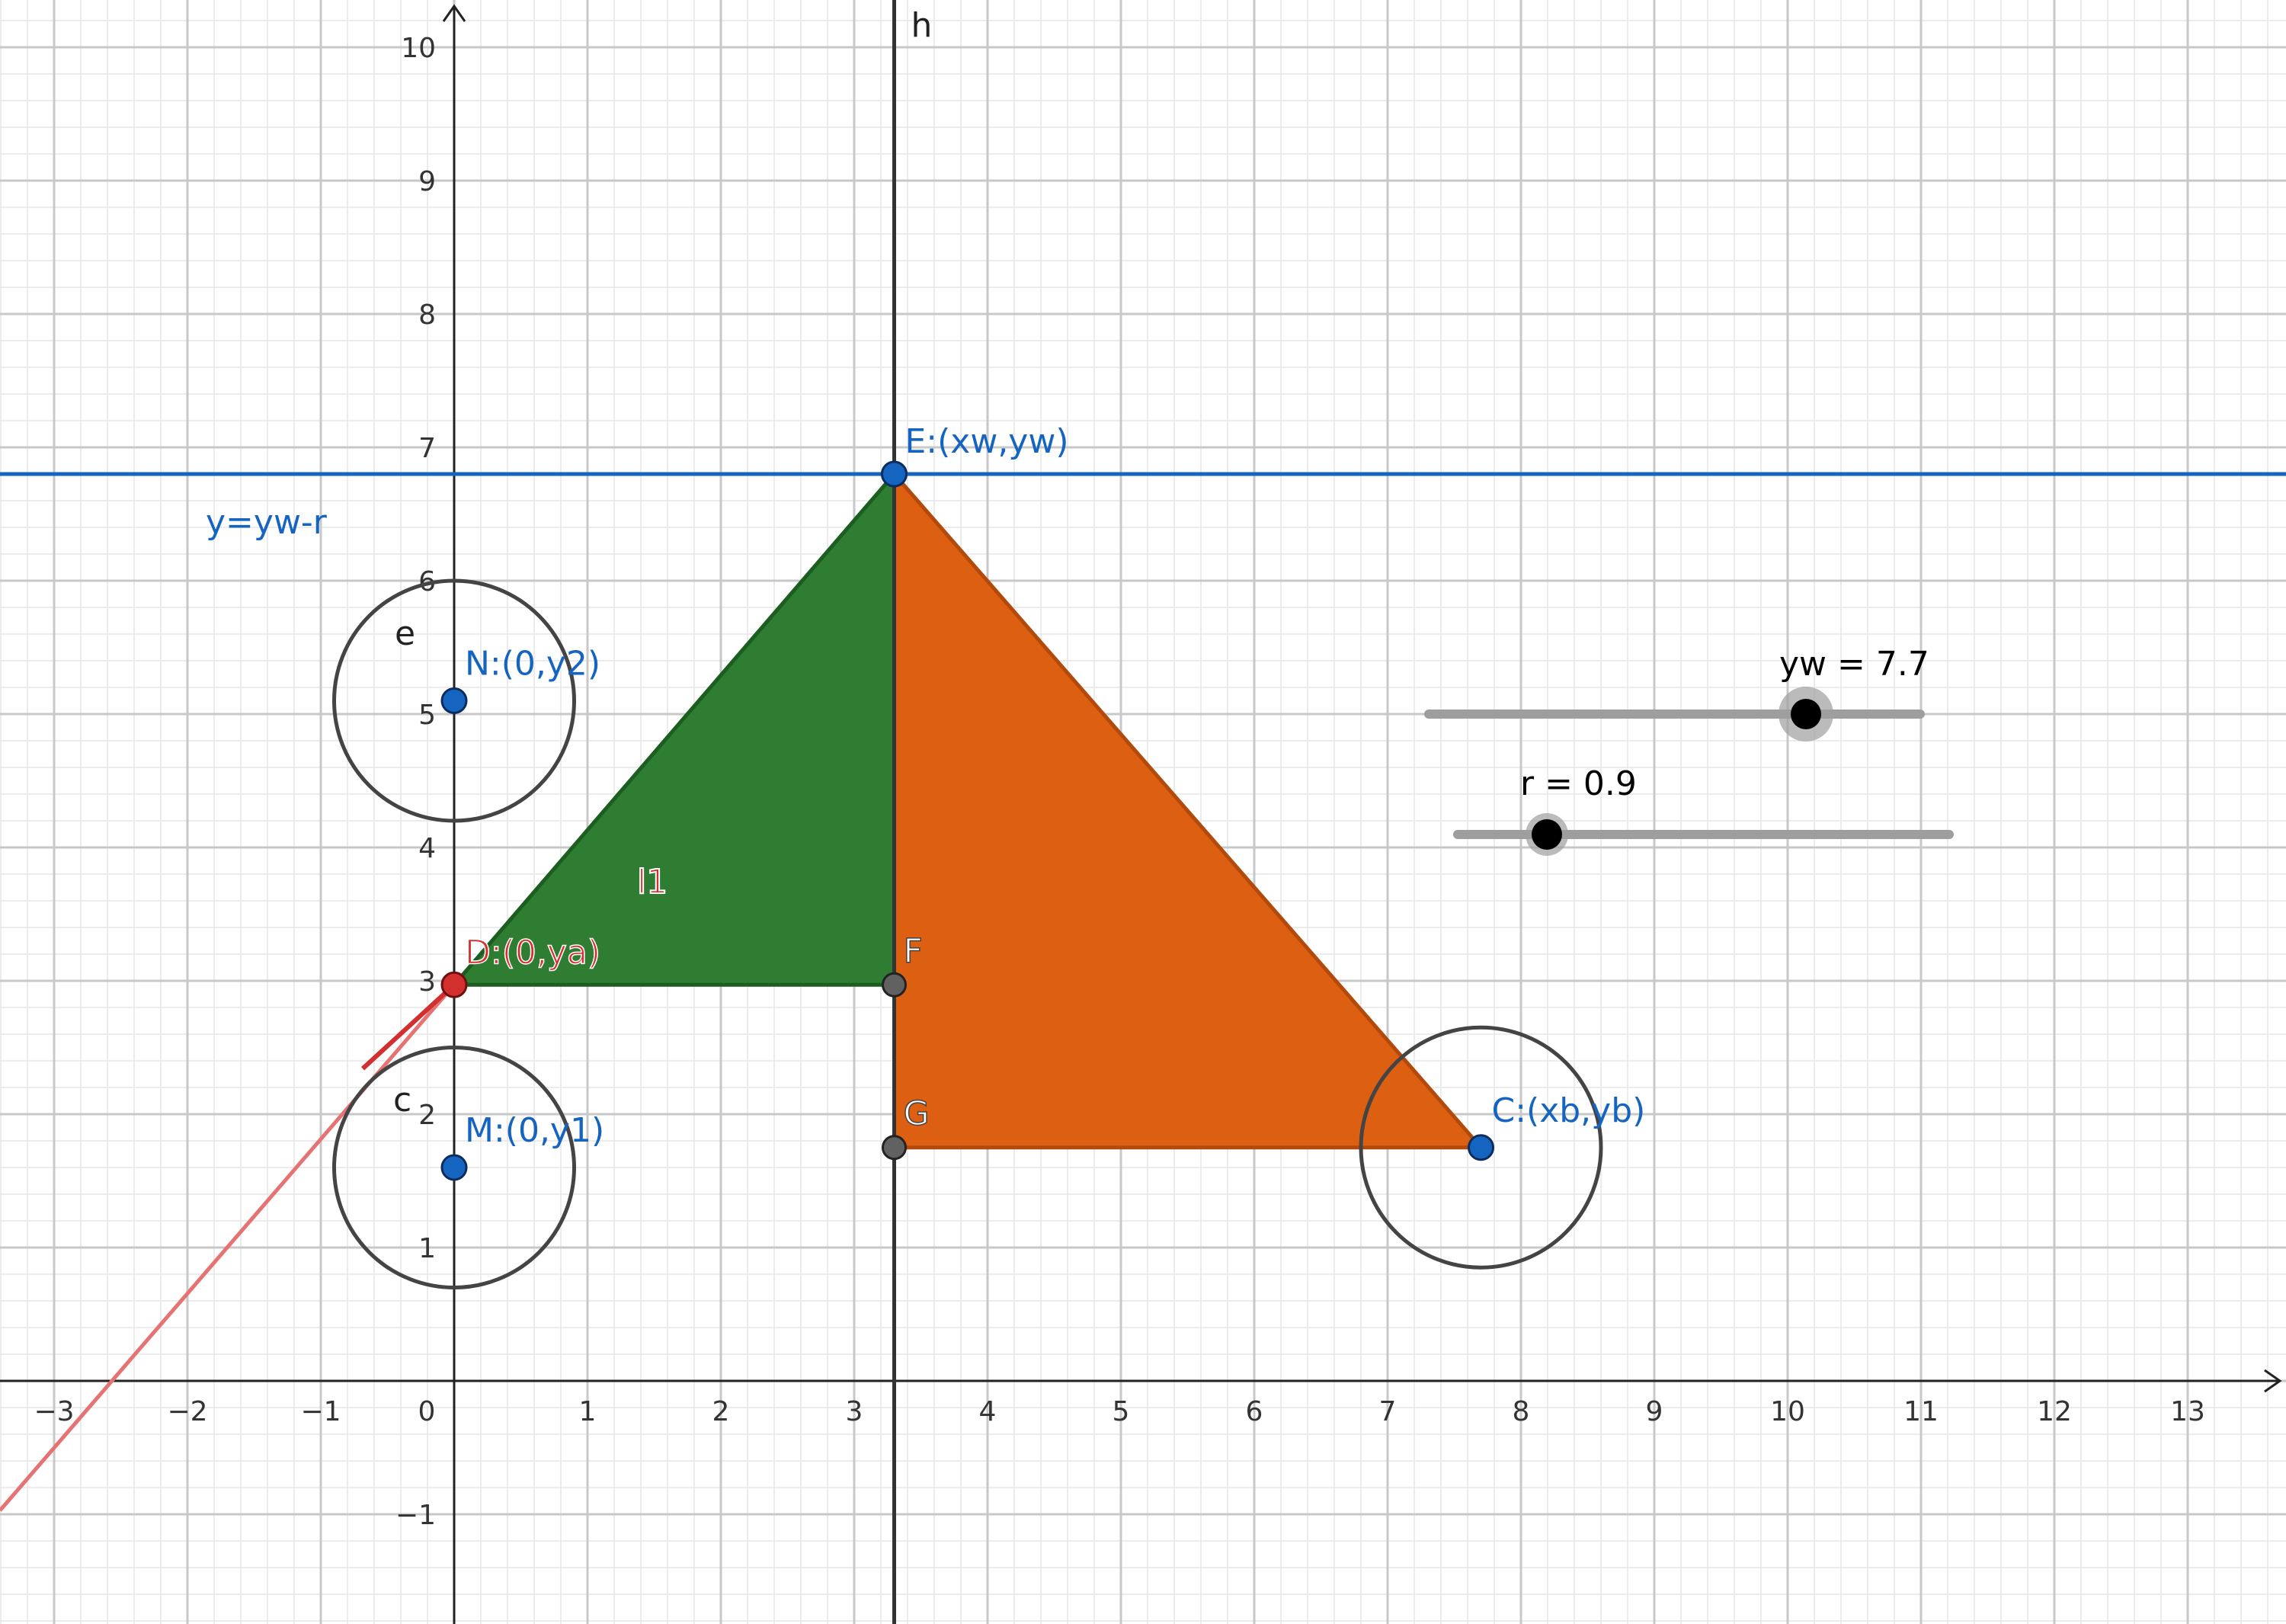 This screenshot has height=1624, width=2286. What do you see at coordinates (1676, 693) in the screenshot?
I see `slider-yw: yw = 7.7` at bounding box center [1676, 693].